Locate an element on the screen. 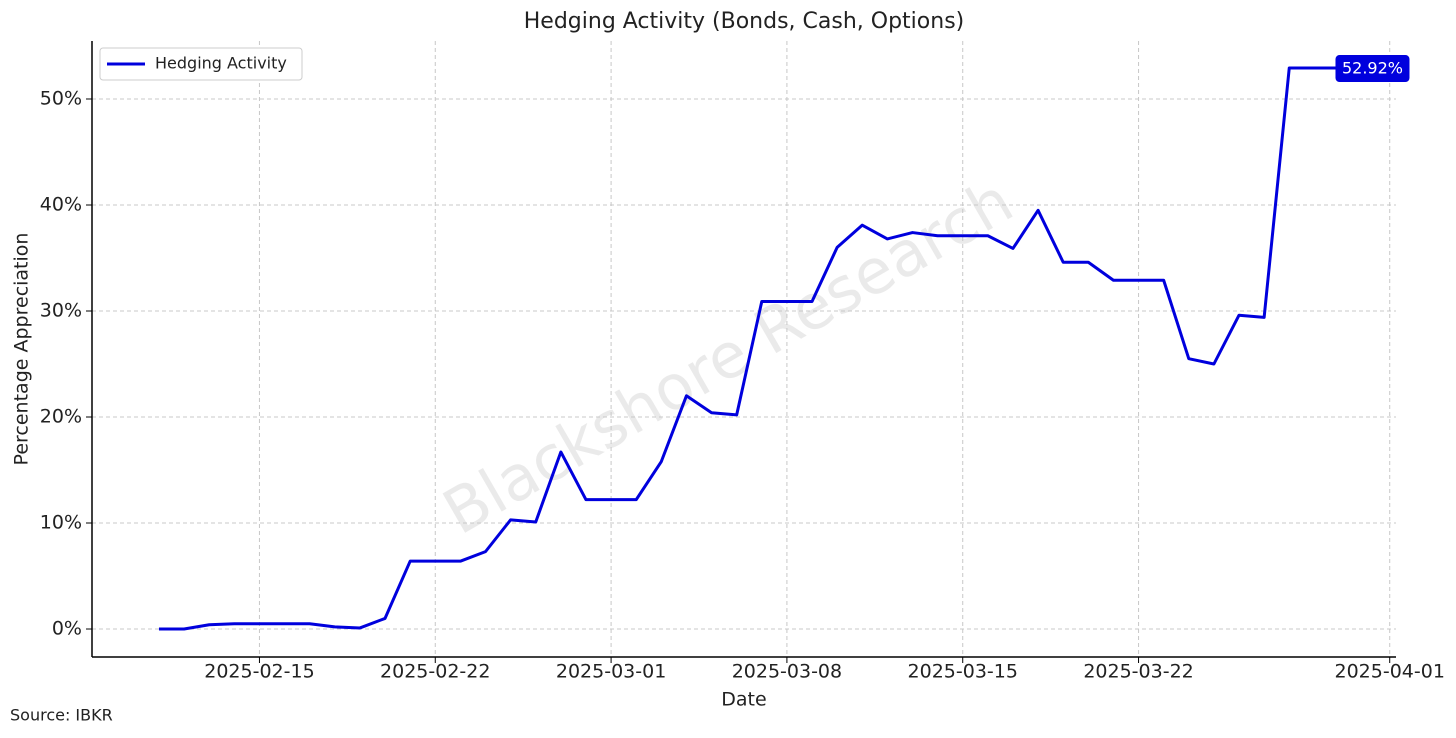 Image resolution: width=1456 pixels, height=738 pixels. x-tick-label: 2025-03-22 is located at coordinates (1138, 672).